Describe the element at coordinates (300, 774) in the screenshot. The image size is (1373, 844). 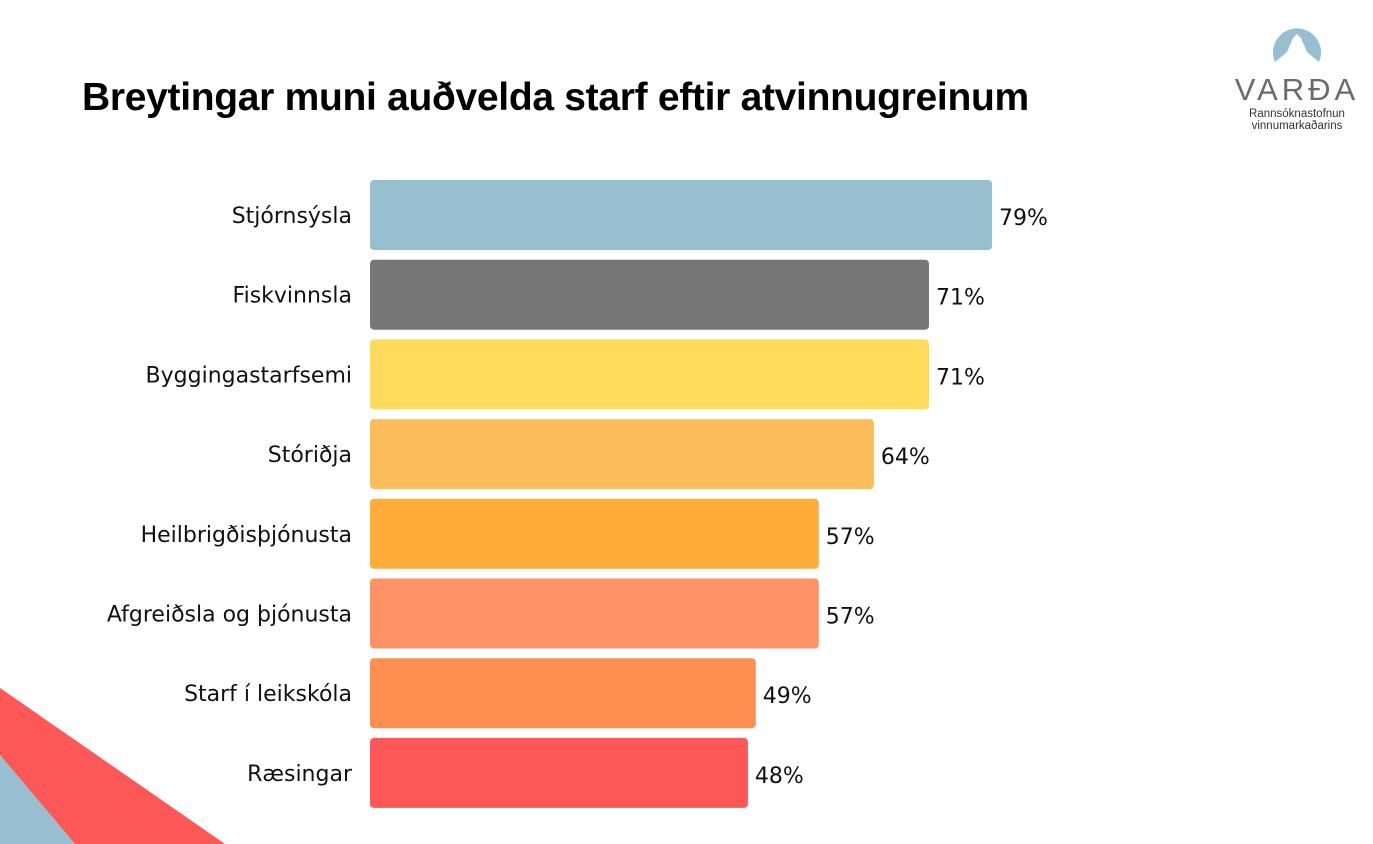
I see `category-label: Ræsingar` at that location.